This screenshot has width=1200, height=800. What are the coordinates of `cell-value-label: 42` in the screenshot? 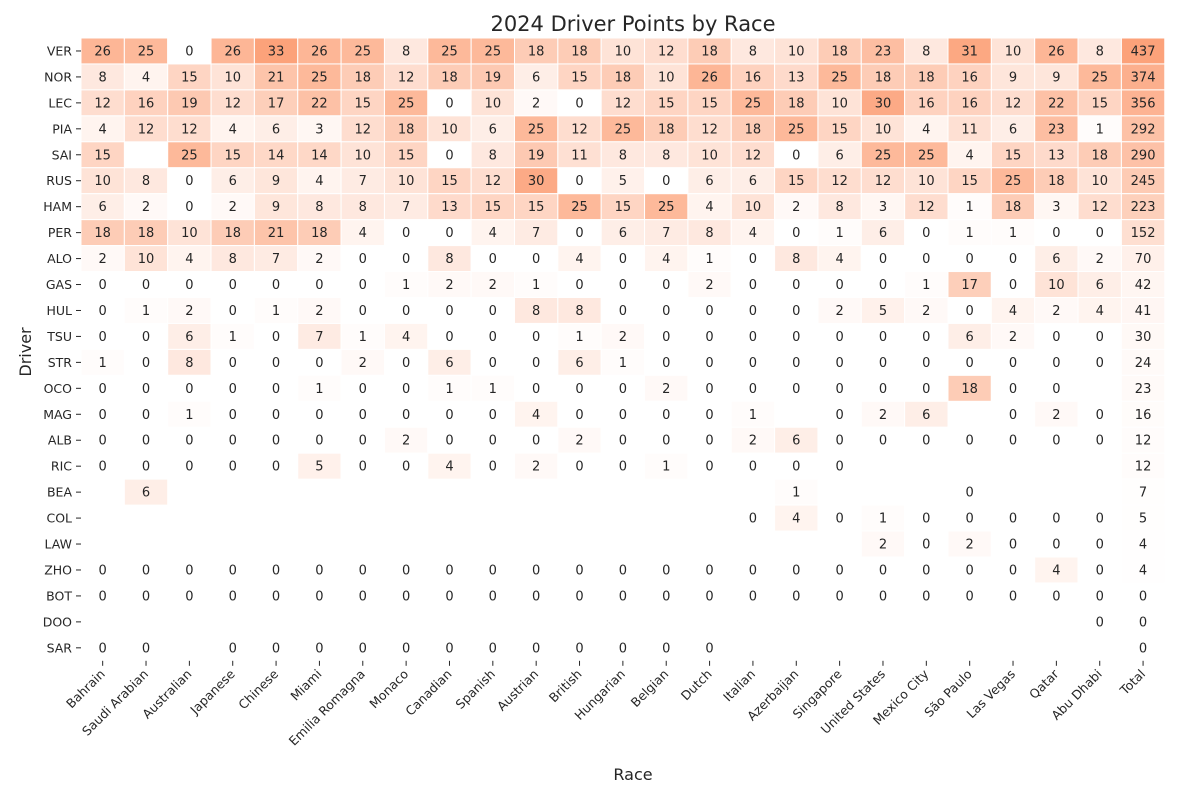 It's located at (1143, 285).